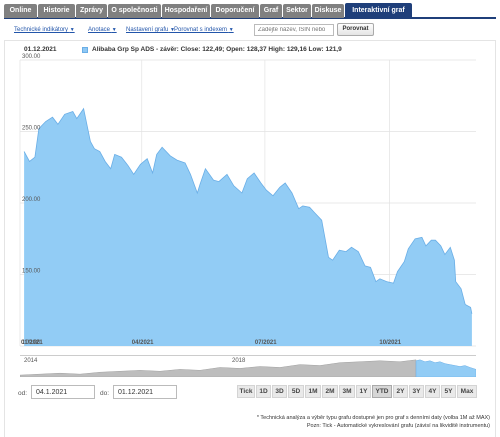  I want to click on range-1y-button: 1Y, so click(363, 391).